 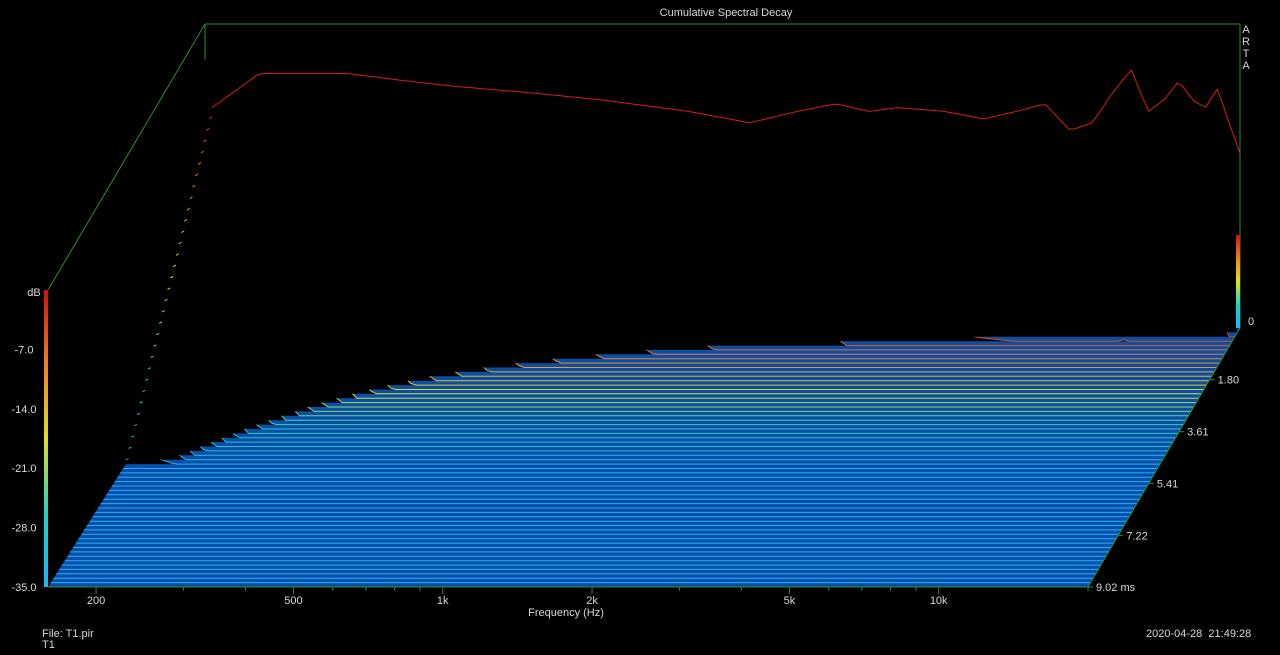 I want to click on brand-letter: T, so click(x=1246, y=54).